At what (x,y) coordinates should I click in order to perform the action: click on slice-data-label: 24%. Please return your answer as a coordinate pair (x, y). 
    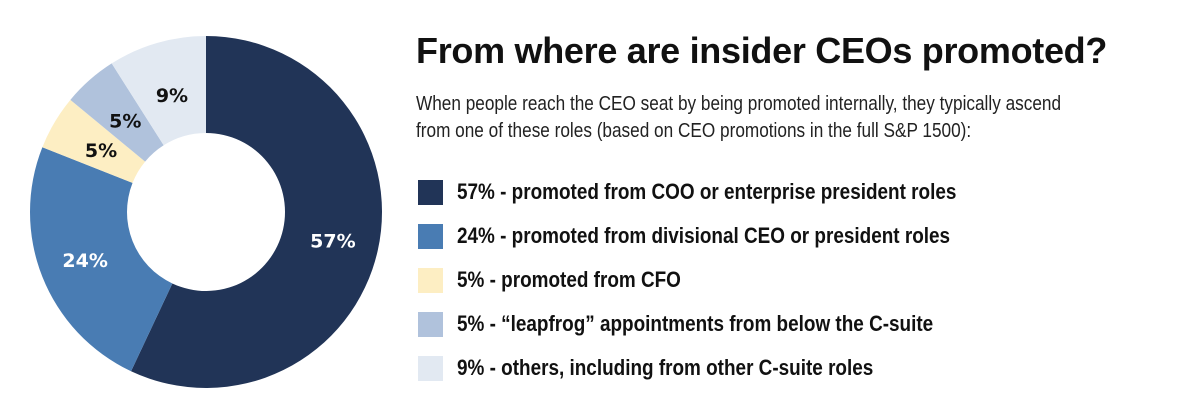
    Looking at the image, I should click on (84, 261).